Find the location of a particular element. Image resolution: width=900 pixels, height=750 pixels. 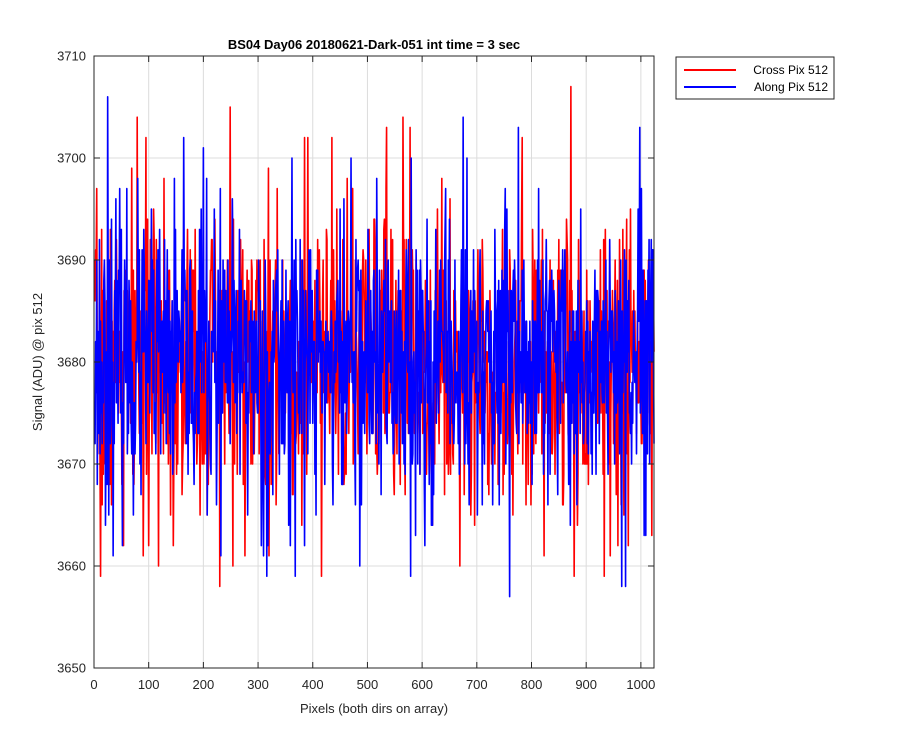

x-tick-label: 200 is located at coordinates (204, 684).